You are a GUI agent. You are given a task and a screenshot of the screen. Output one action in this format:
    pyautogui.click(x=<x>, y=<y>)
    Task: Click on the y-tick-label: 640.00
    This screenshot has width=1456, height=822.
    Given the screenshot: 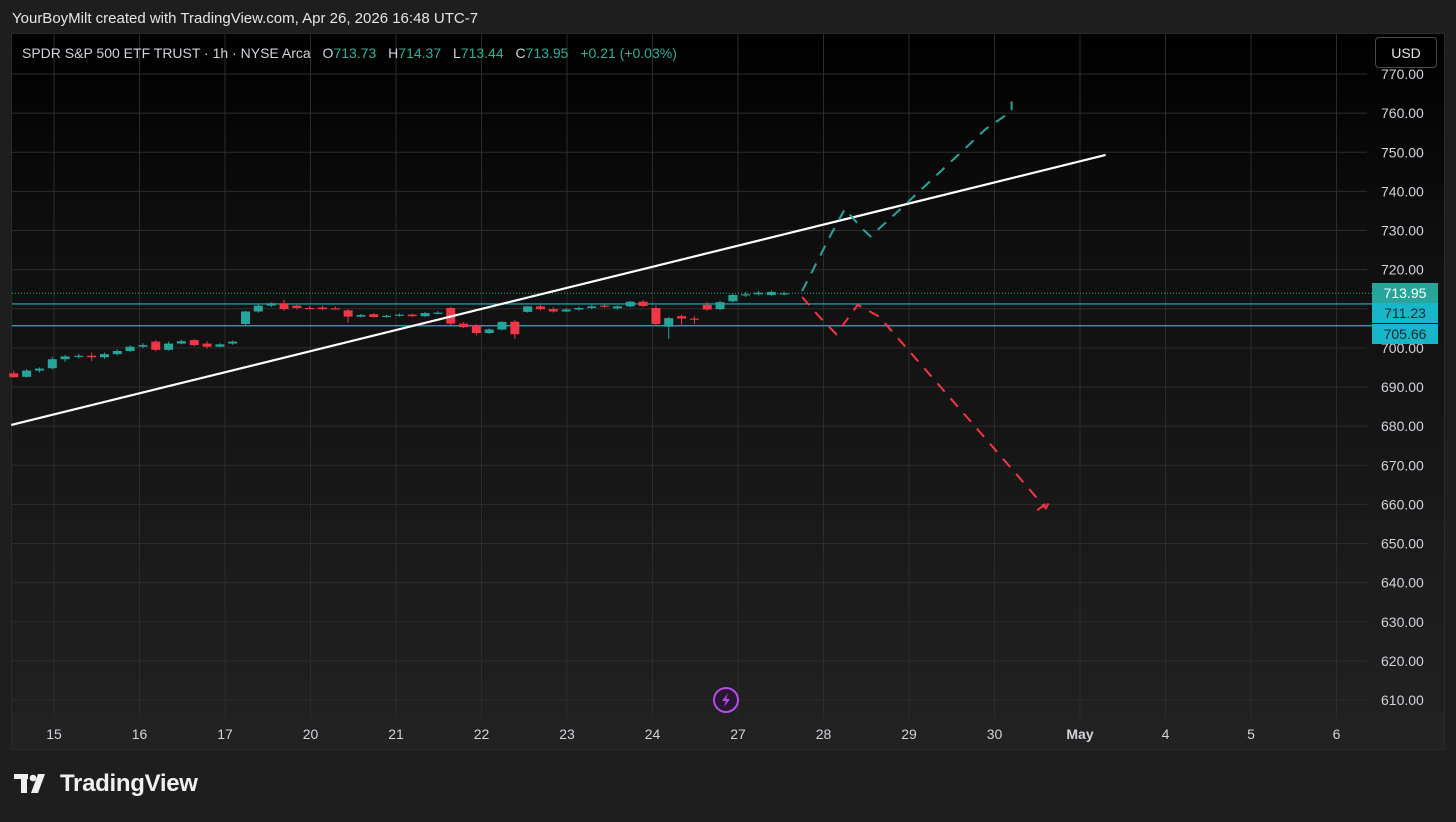 What is the action you would take?
    pyautogui.click(x=1402, y=583)
    